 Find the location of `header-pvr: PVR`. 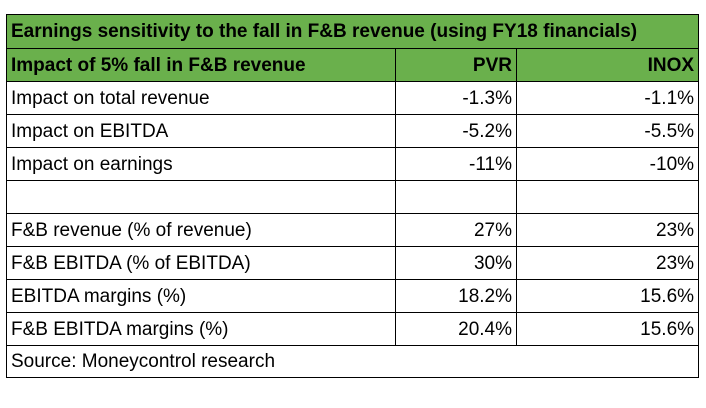

header-pvr: PVR is located at coordinates (456, 65).